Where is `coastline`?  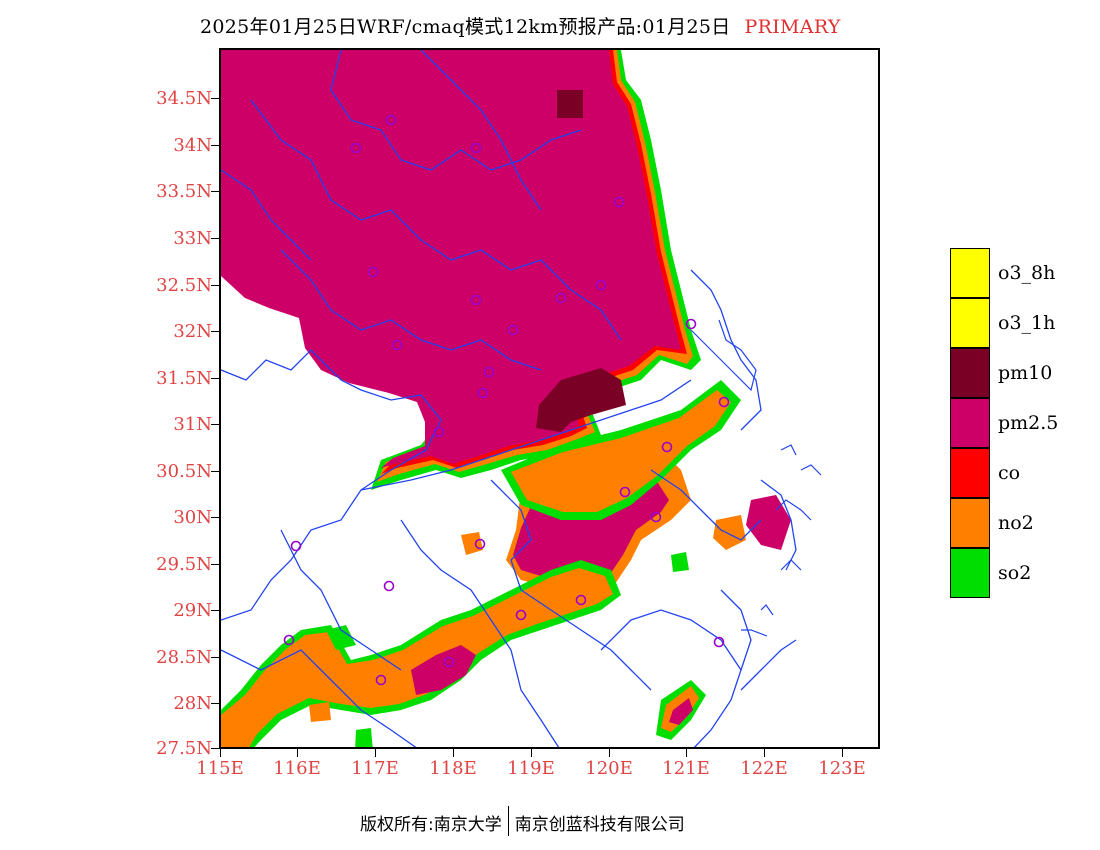
coastline is located at coordinates (756, 478).